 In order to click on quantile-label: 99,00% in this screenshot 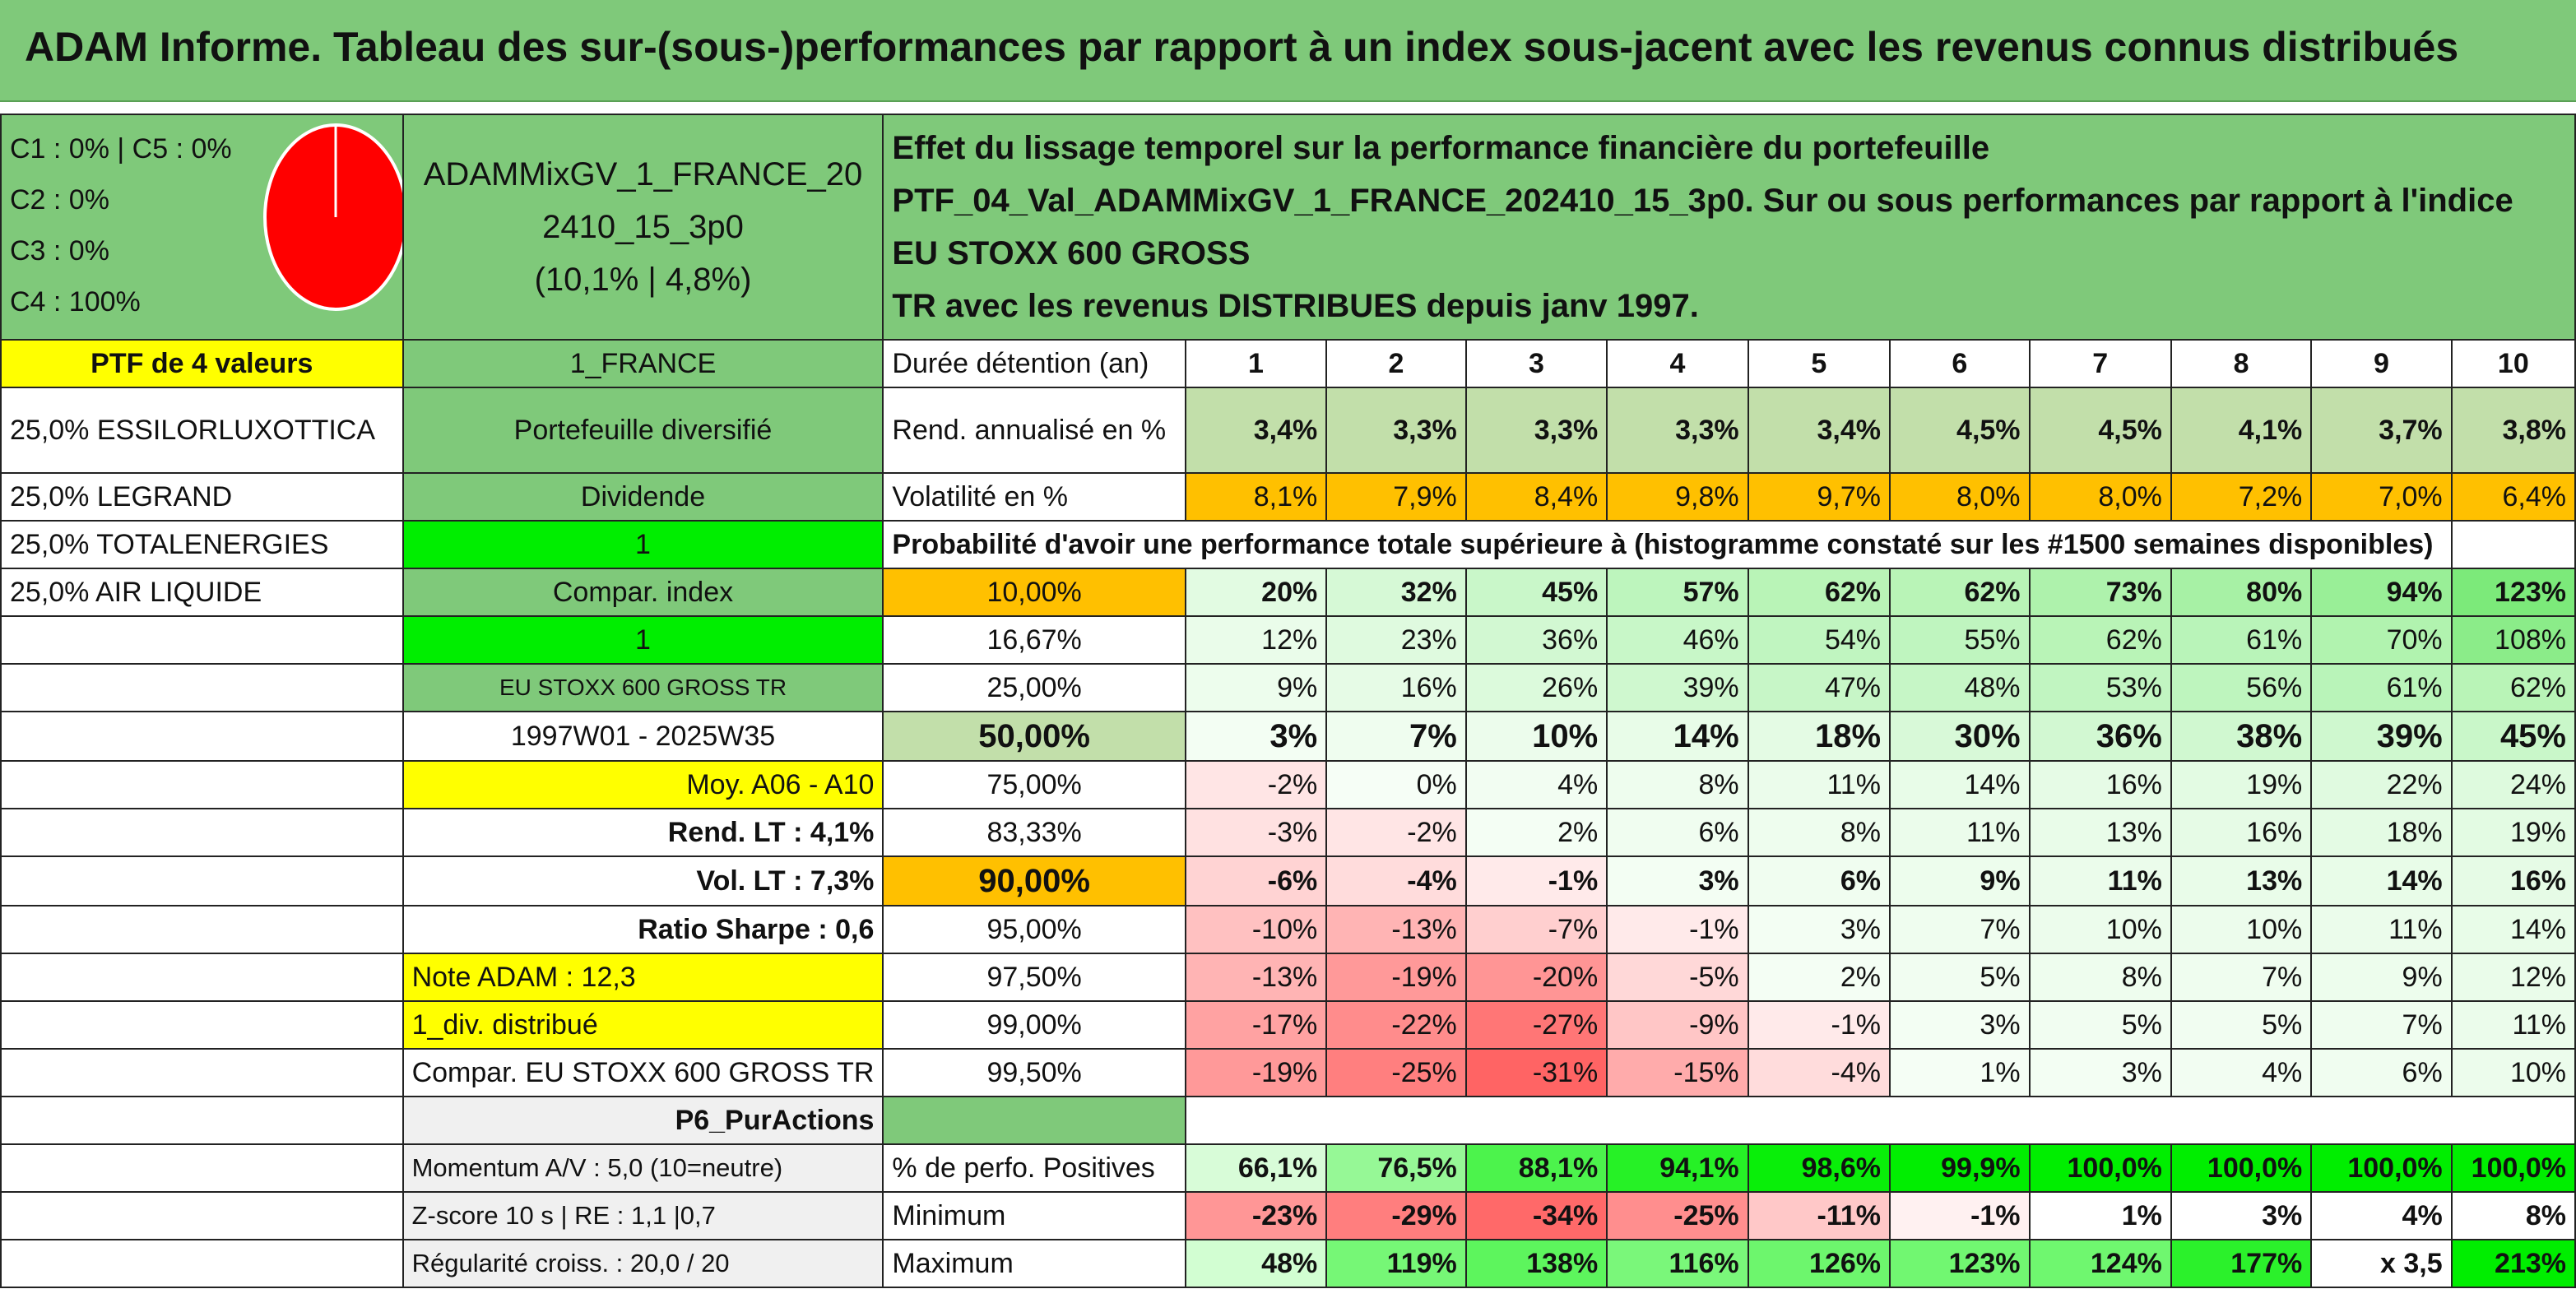, I will do `click(1034, 1025)`.